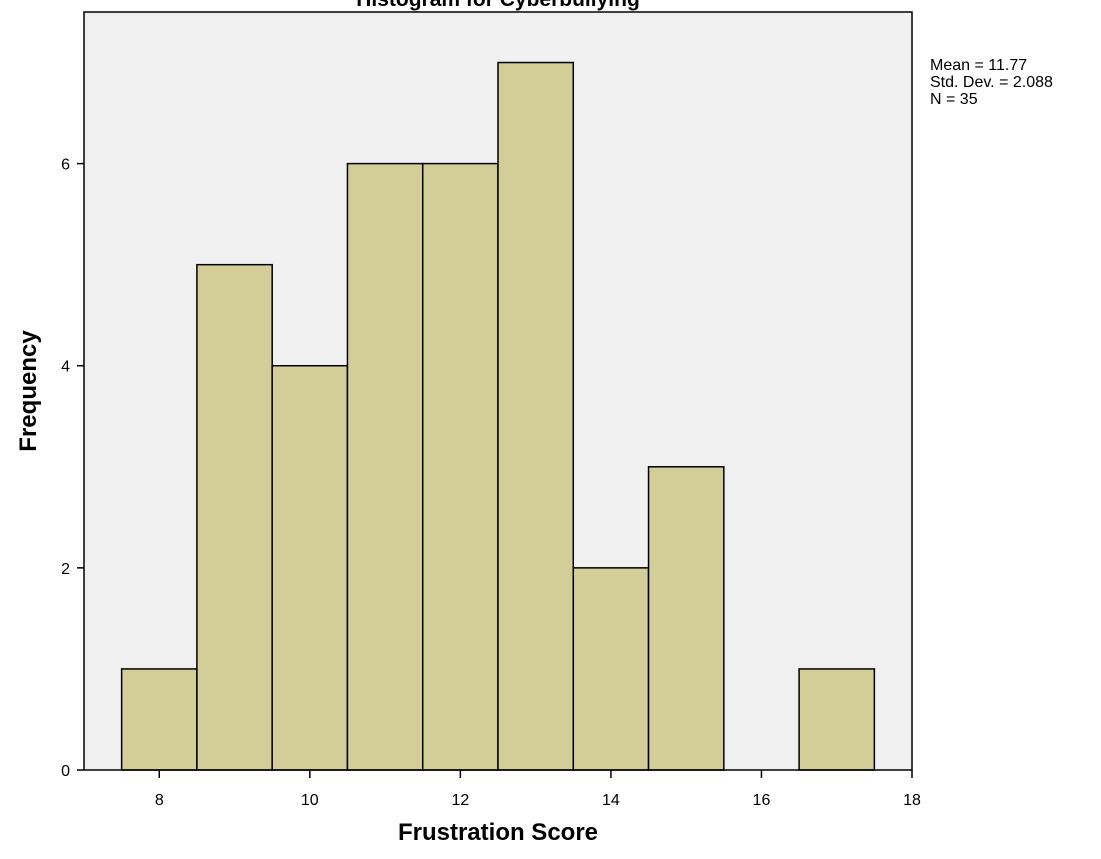 The image size is (1101, 859). Describe the element at coordinates (310, 800) in the screenshot. I see `x-tick-label: 10` at that location.